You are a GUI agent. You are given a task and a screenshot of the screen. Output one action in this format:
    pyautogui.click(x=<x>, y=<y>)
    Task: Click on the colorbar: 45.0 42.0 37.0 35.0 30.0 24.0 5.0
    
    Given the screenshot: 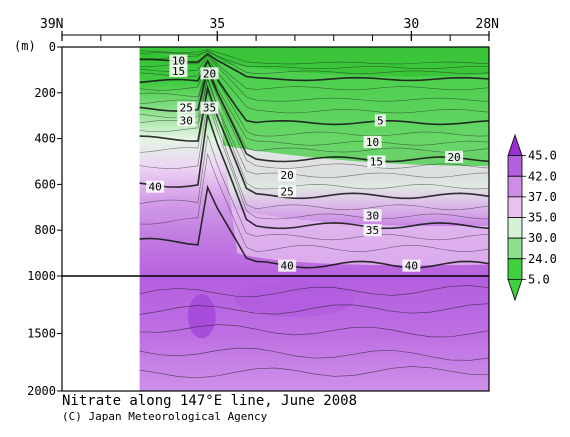 What is the action you would take?
    pyautogui.click(x=532, y=217)
    